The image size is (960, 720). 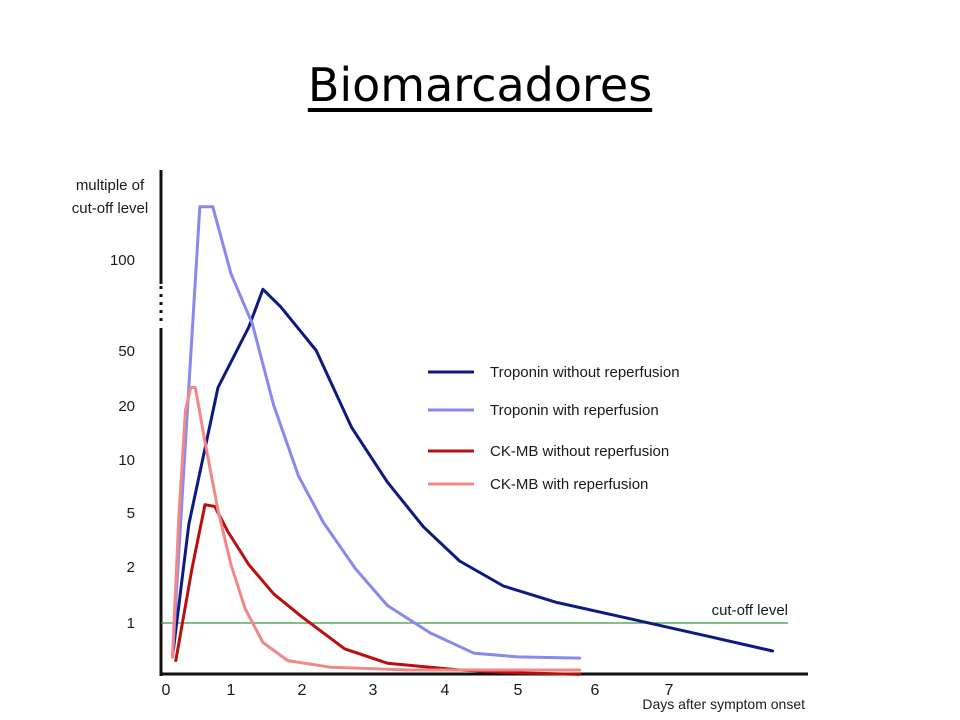 I want to click on x-tick-label: 0, so click(x=166, y=690).